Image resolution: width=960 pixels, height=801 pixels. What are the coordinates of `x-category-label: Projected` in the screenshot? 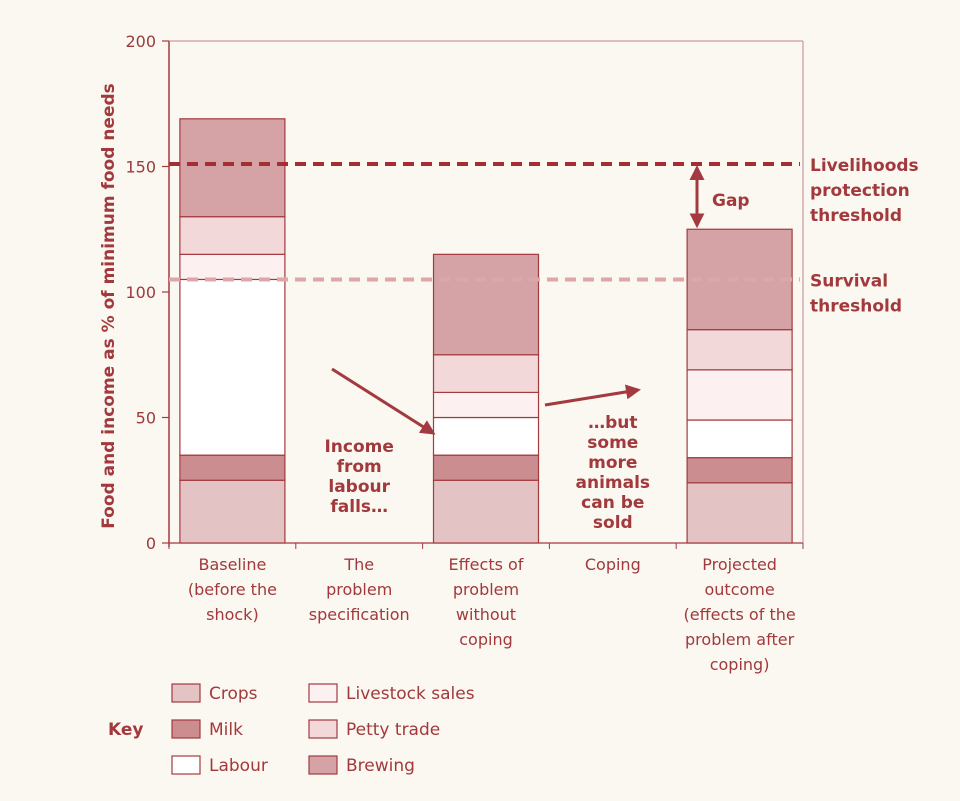 It's located at (739, 564).